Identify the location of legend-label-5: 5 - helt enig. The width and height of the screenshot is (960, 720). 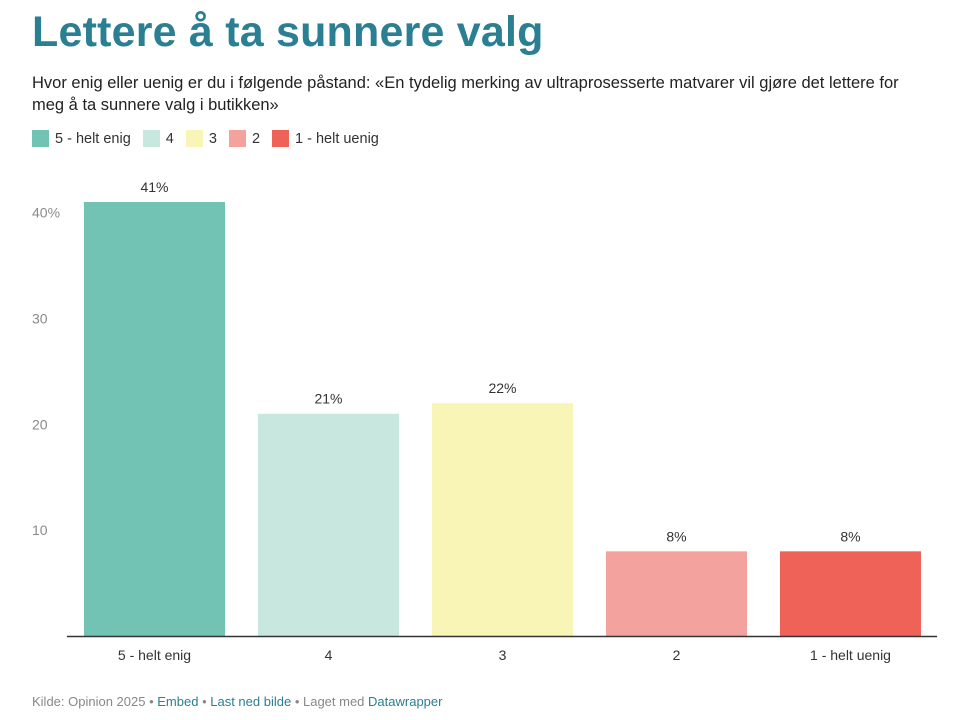
(93, 138).